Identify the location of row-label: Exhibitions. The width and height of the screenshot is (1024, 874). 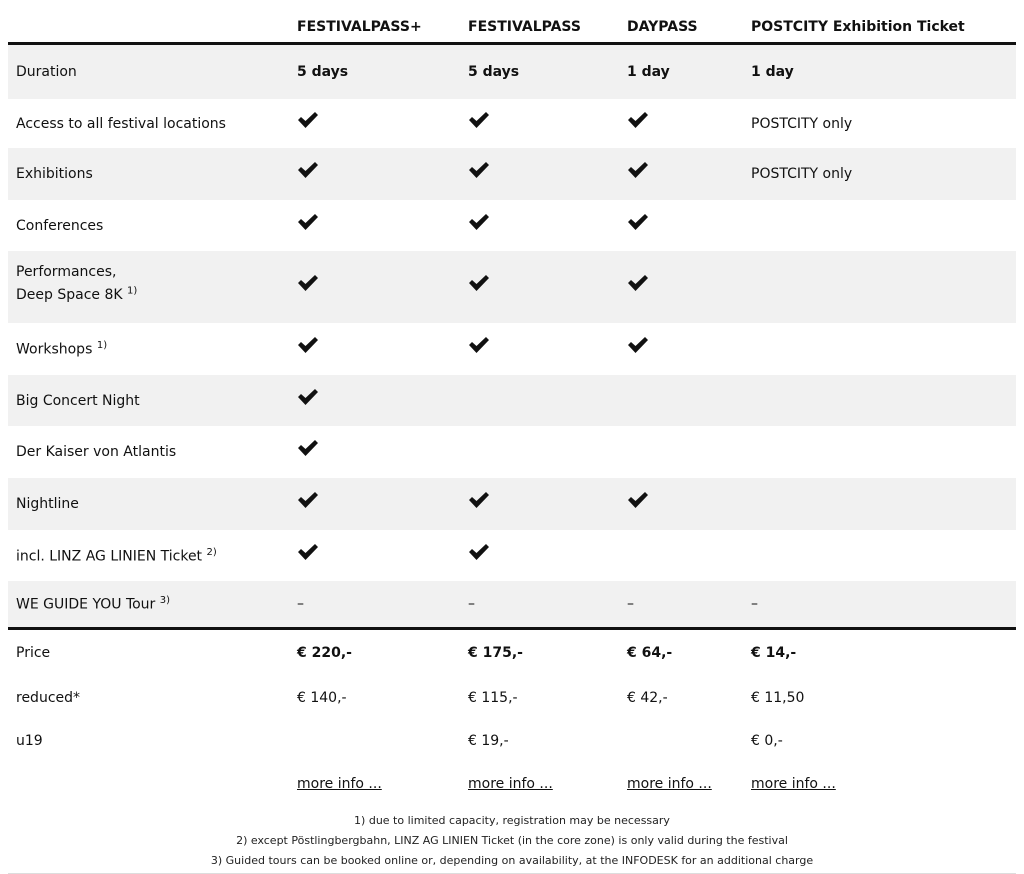
(54, 174).